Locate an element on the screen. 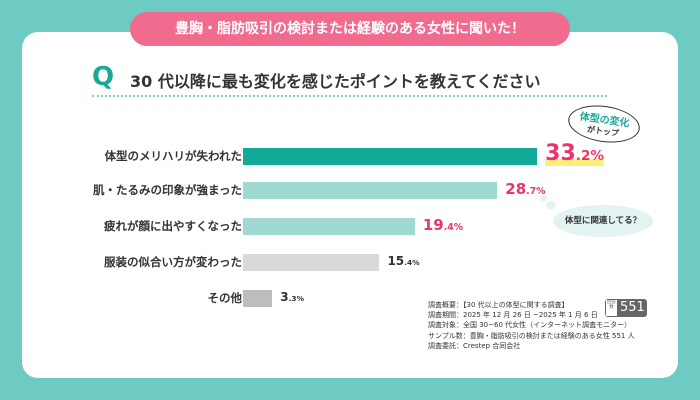 The image size is (700, 400). respondent-badge: 回答数 551 is located at coordinates (626, 308).